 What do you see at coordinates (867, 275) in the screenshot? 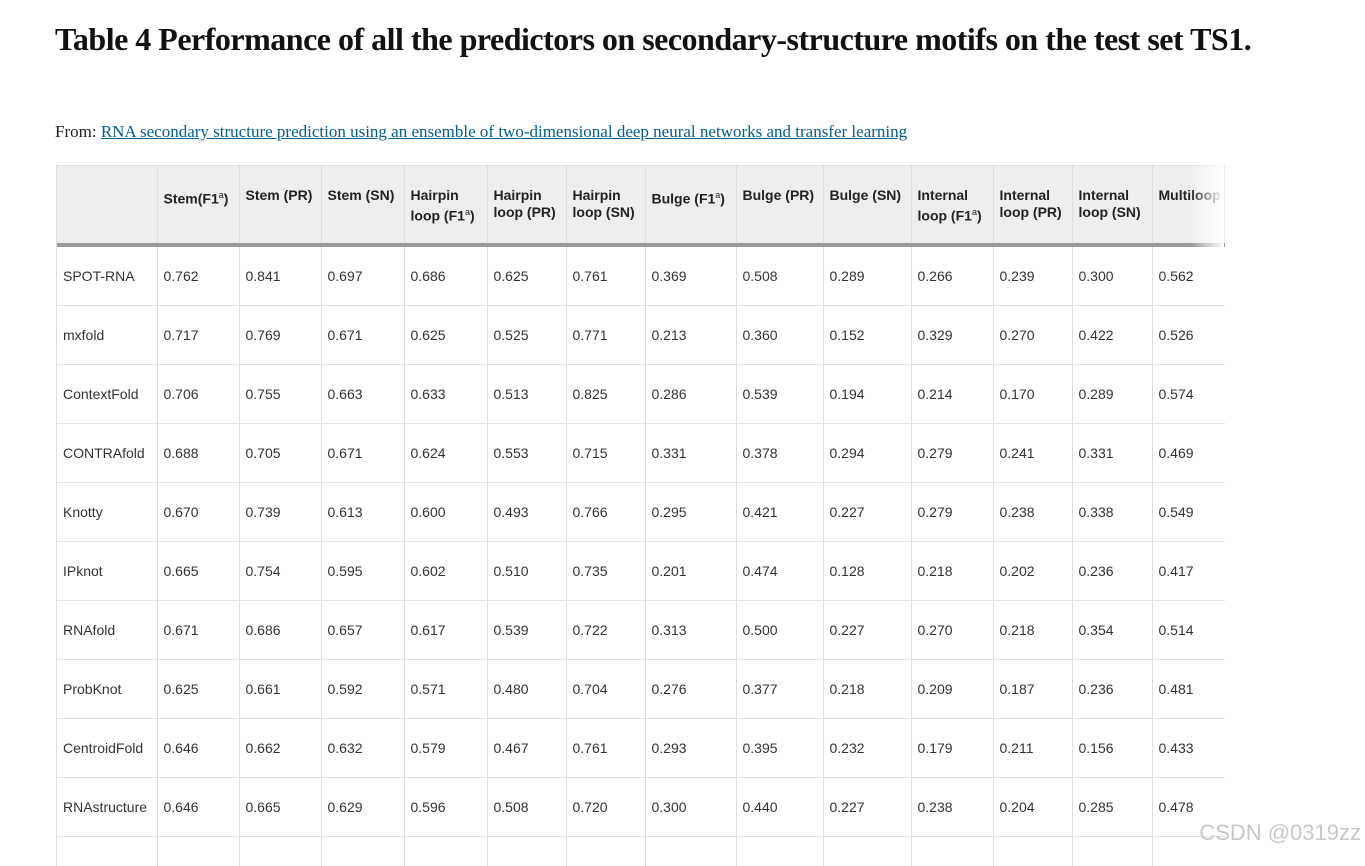
I see `table-cell: 0.289` at bounding box center [867, 275].